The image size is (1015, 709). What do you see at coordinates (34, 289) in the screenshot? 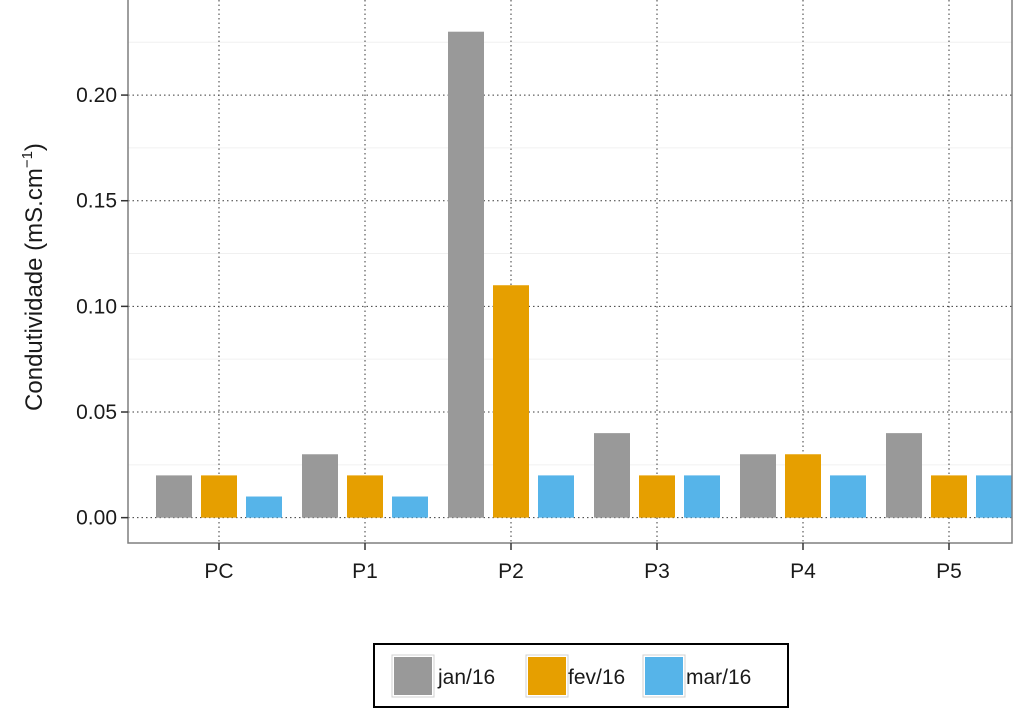
I see `y-axis-title-main: Condutividade (mS.cm` at bounding box center [34, 289].